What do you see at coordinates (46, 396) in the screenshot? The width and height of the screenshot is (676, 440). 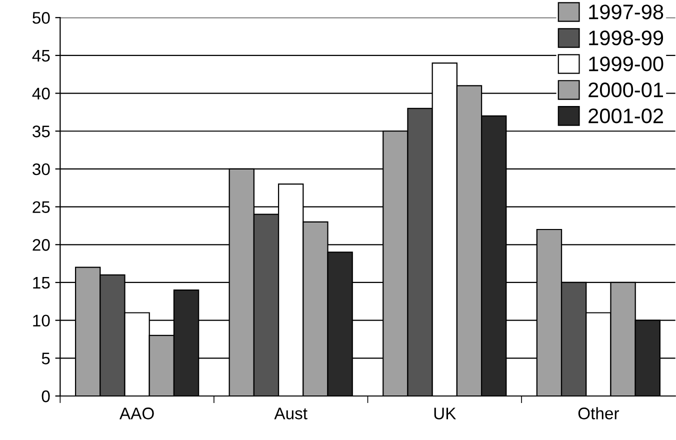 I see `y-tick-label: 0` at bounding box center [46, 396].